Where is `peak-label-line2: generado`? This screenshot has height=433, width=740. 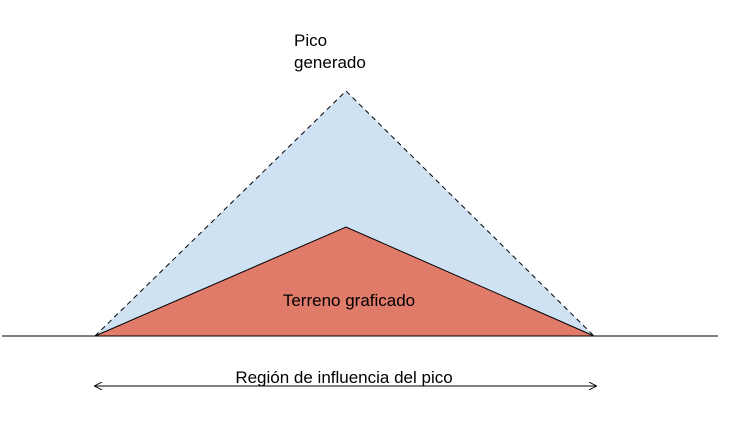 peak-label-line2: generado is located at coordinates (330, 62).